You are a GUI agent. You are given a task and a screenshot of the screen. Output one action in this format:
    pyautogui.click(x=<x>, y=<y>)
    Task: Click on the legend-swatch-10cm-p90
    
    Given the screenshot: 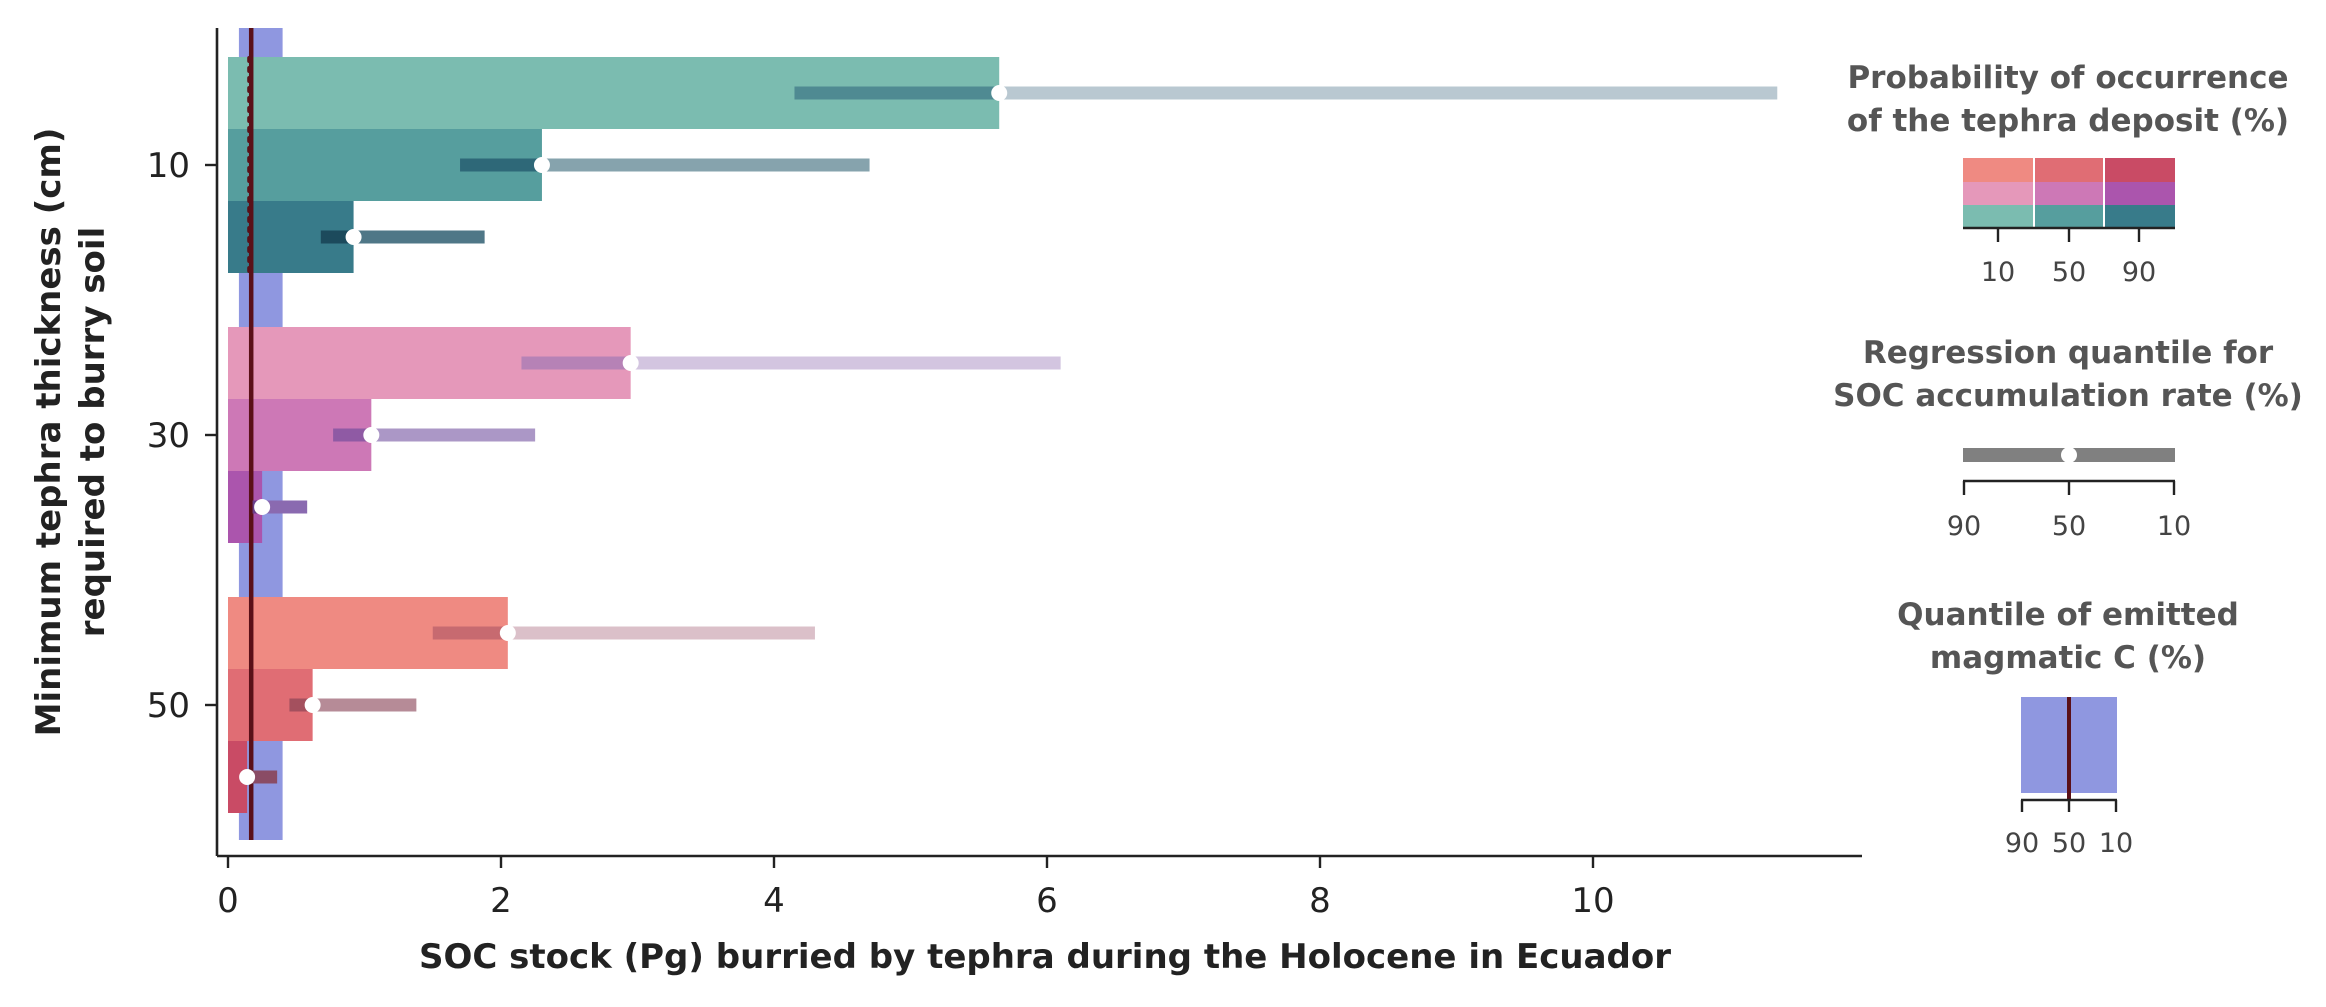 What is the action you would take?
    pyautogui.click(x=2140, y=216)
    